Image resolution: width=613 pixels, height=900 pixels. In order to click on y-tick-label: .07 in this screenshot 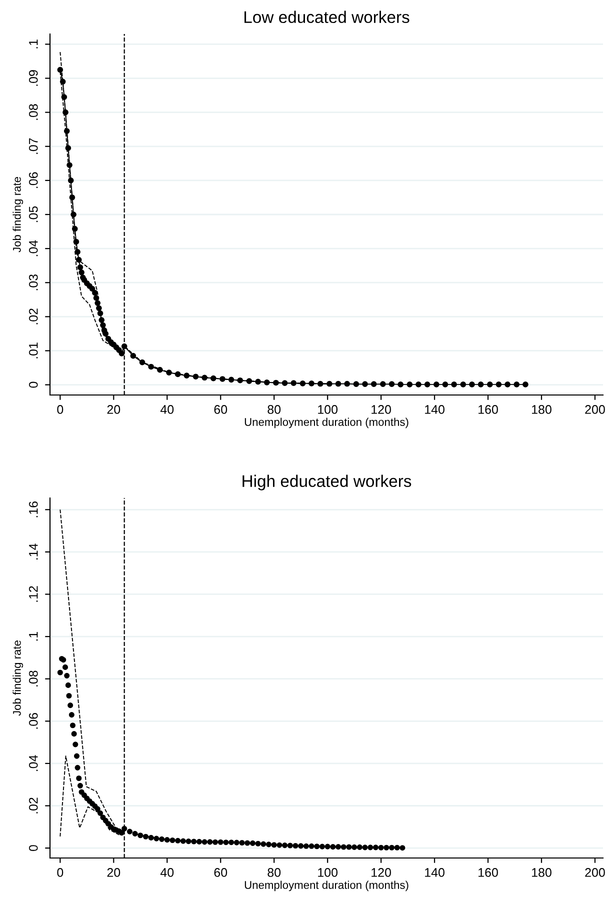, I will do `click(33, 146)`.